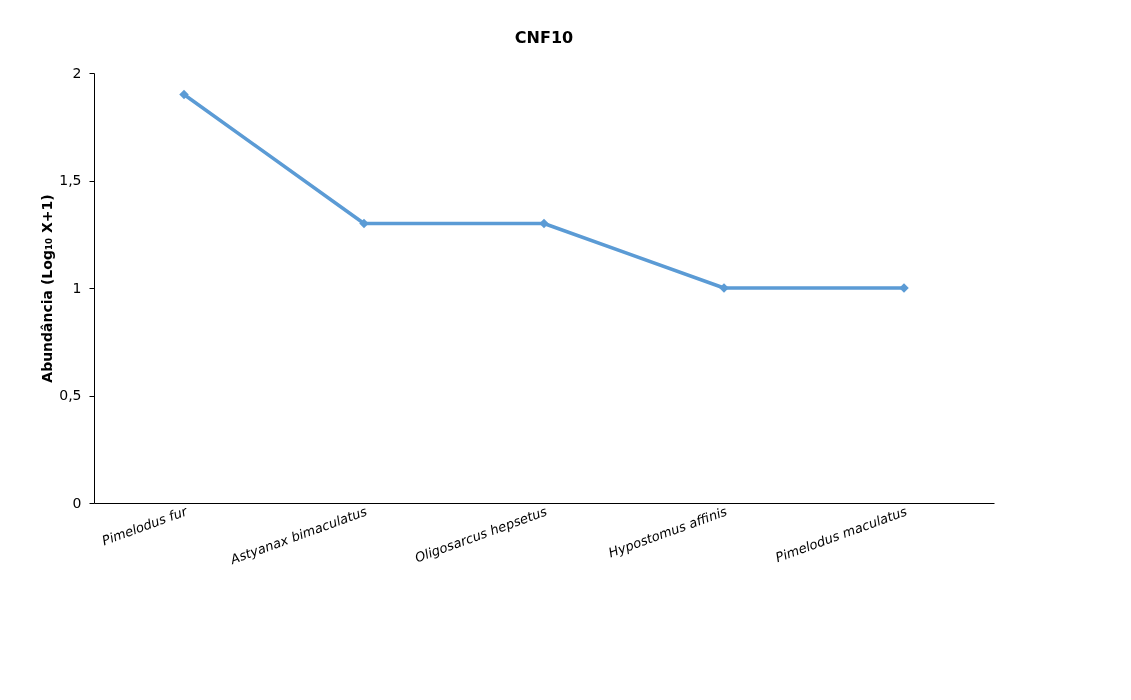  What do you see at coordinates (544, 37) in the screenshot?
I see `chart-title: CNF10` at bounding box center [544, 37].